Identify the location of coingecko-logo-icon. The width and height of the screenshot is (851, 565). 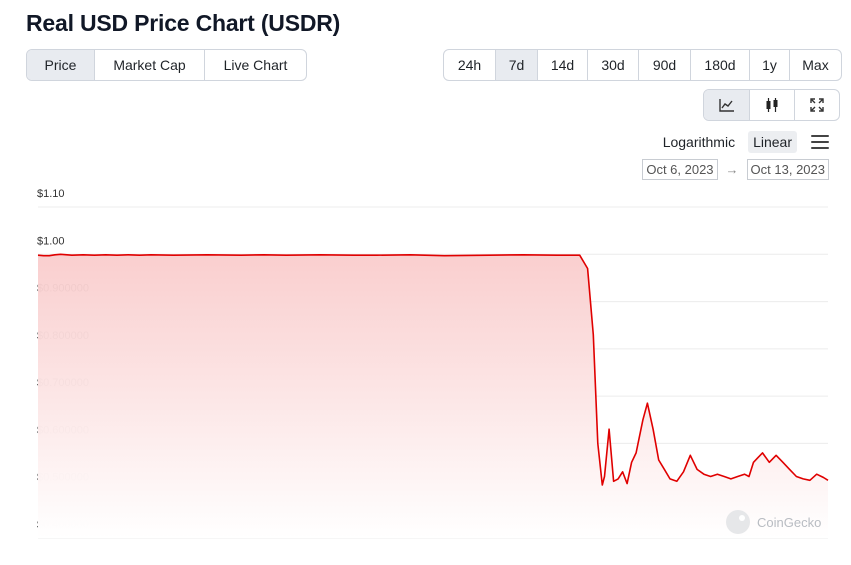
(738, 522).